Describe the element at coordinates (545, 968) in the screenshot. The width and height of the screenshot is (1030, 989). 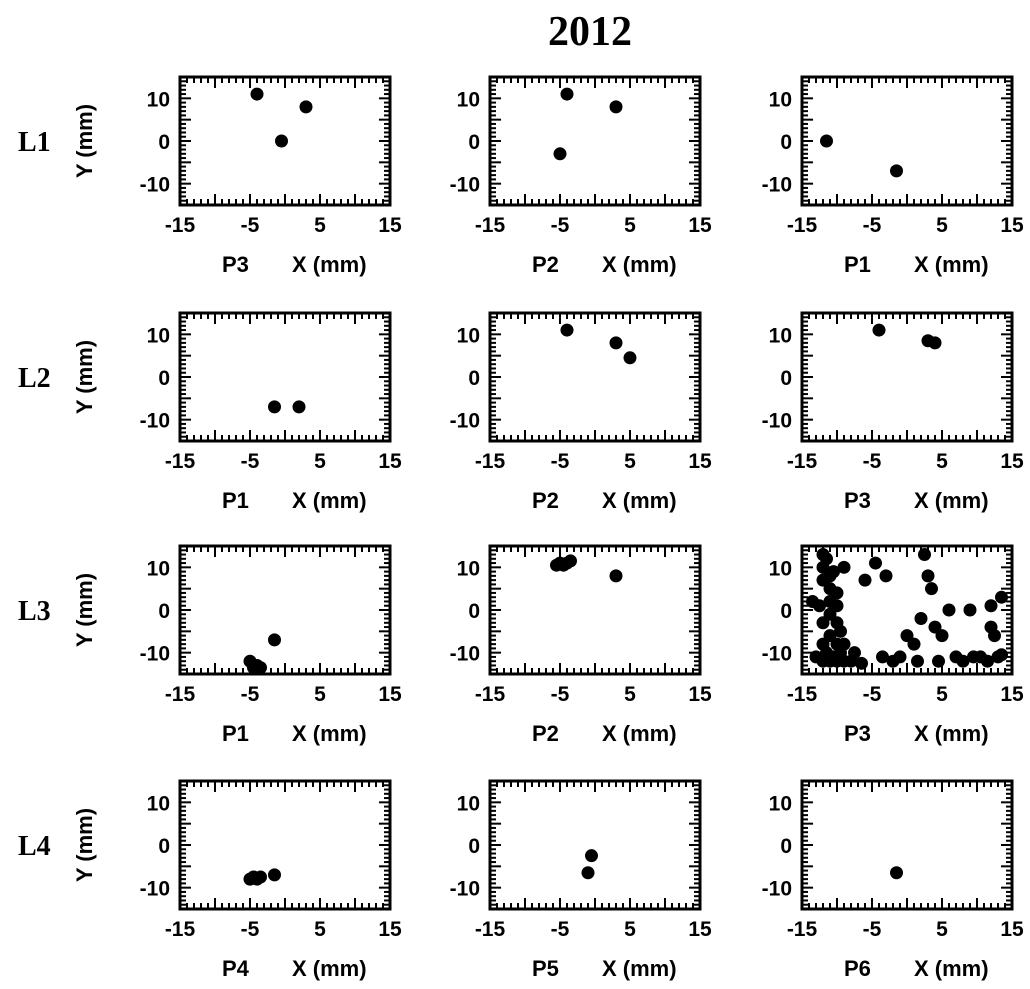
I see `panel-label: P5` at that location.